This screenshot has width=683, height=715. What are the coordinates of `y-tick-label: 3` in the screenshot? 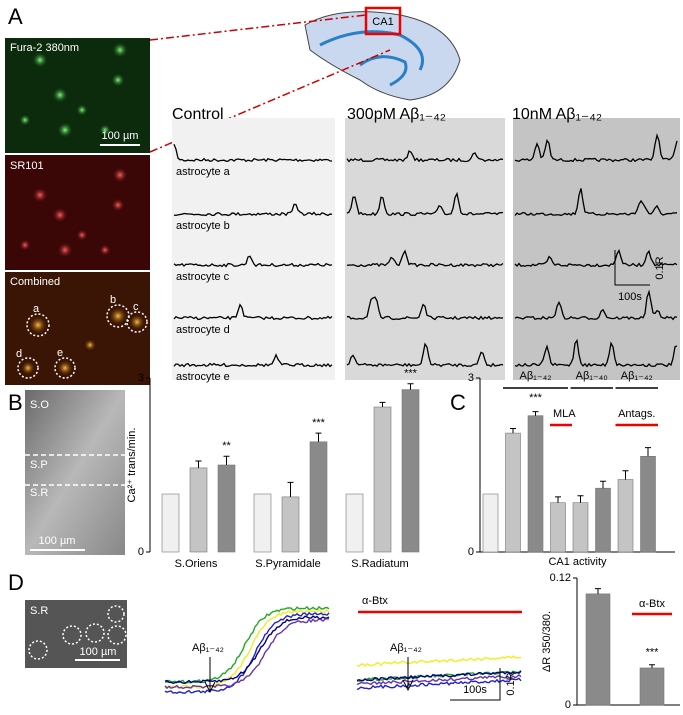 It's located at (471, 378).